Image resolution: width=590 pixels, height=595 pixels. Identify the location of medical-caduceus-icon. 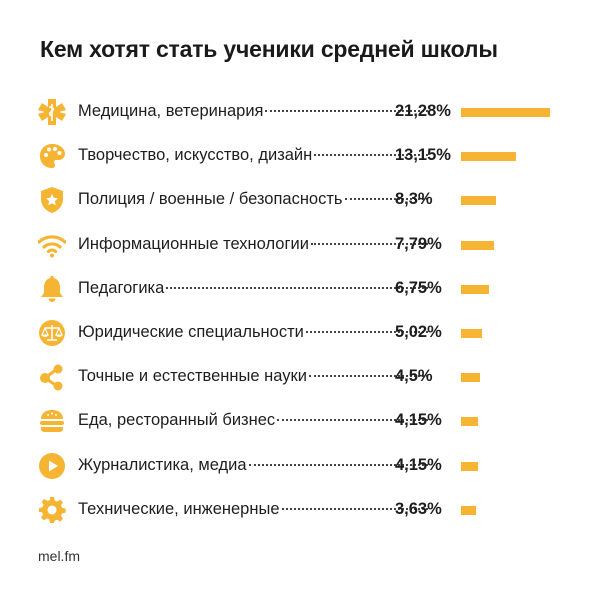
(52, 112).